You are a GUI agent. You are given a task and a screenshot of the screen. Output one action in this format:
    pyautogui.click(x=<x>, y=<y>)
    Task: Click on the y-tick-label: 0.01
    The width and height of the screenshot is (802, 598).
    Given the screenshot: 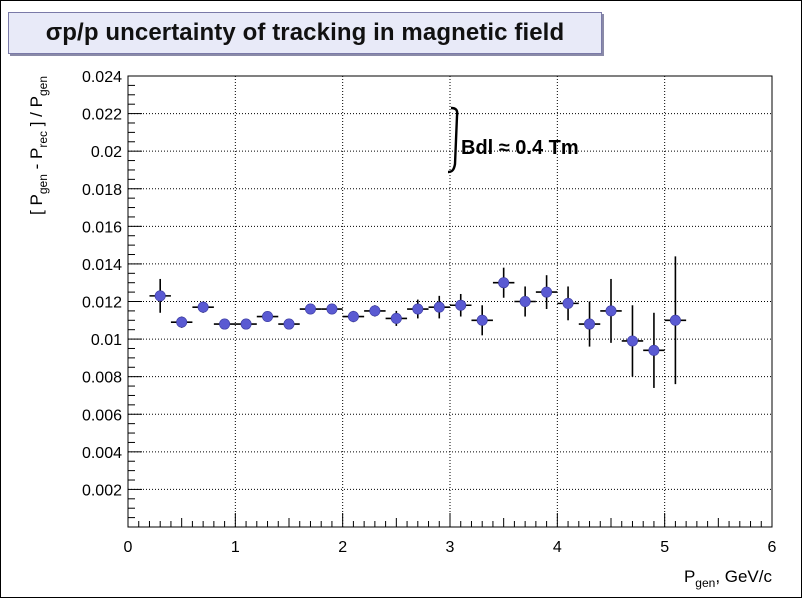 What is the action you would take?
    pyautogui.click(x=106, y=340)
    